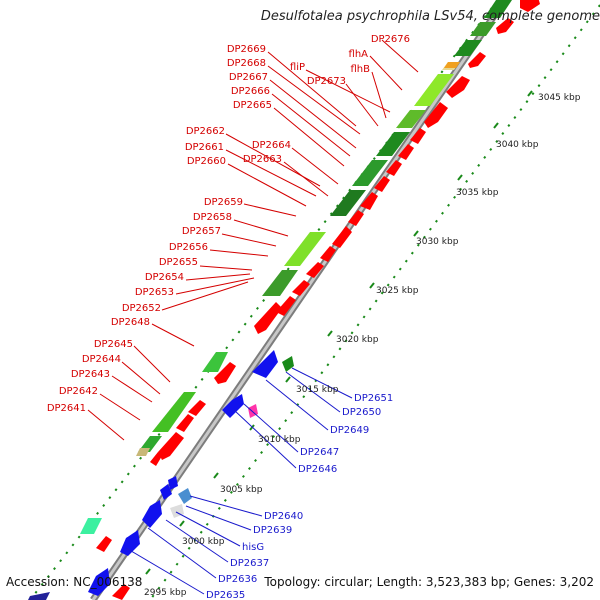  I want to click on gene-label: DP2667, so click(248, 77).